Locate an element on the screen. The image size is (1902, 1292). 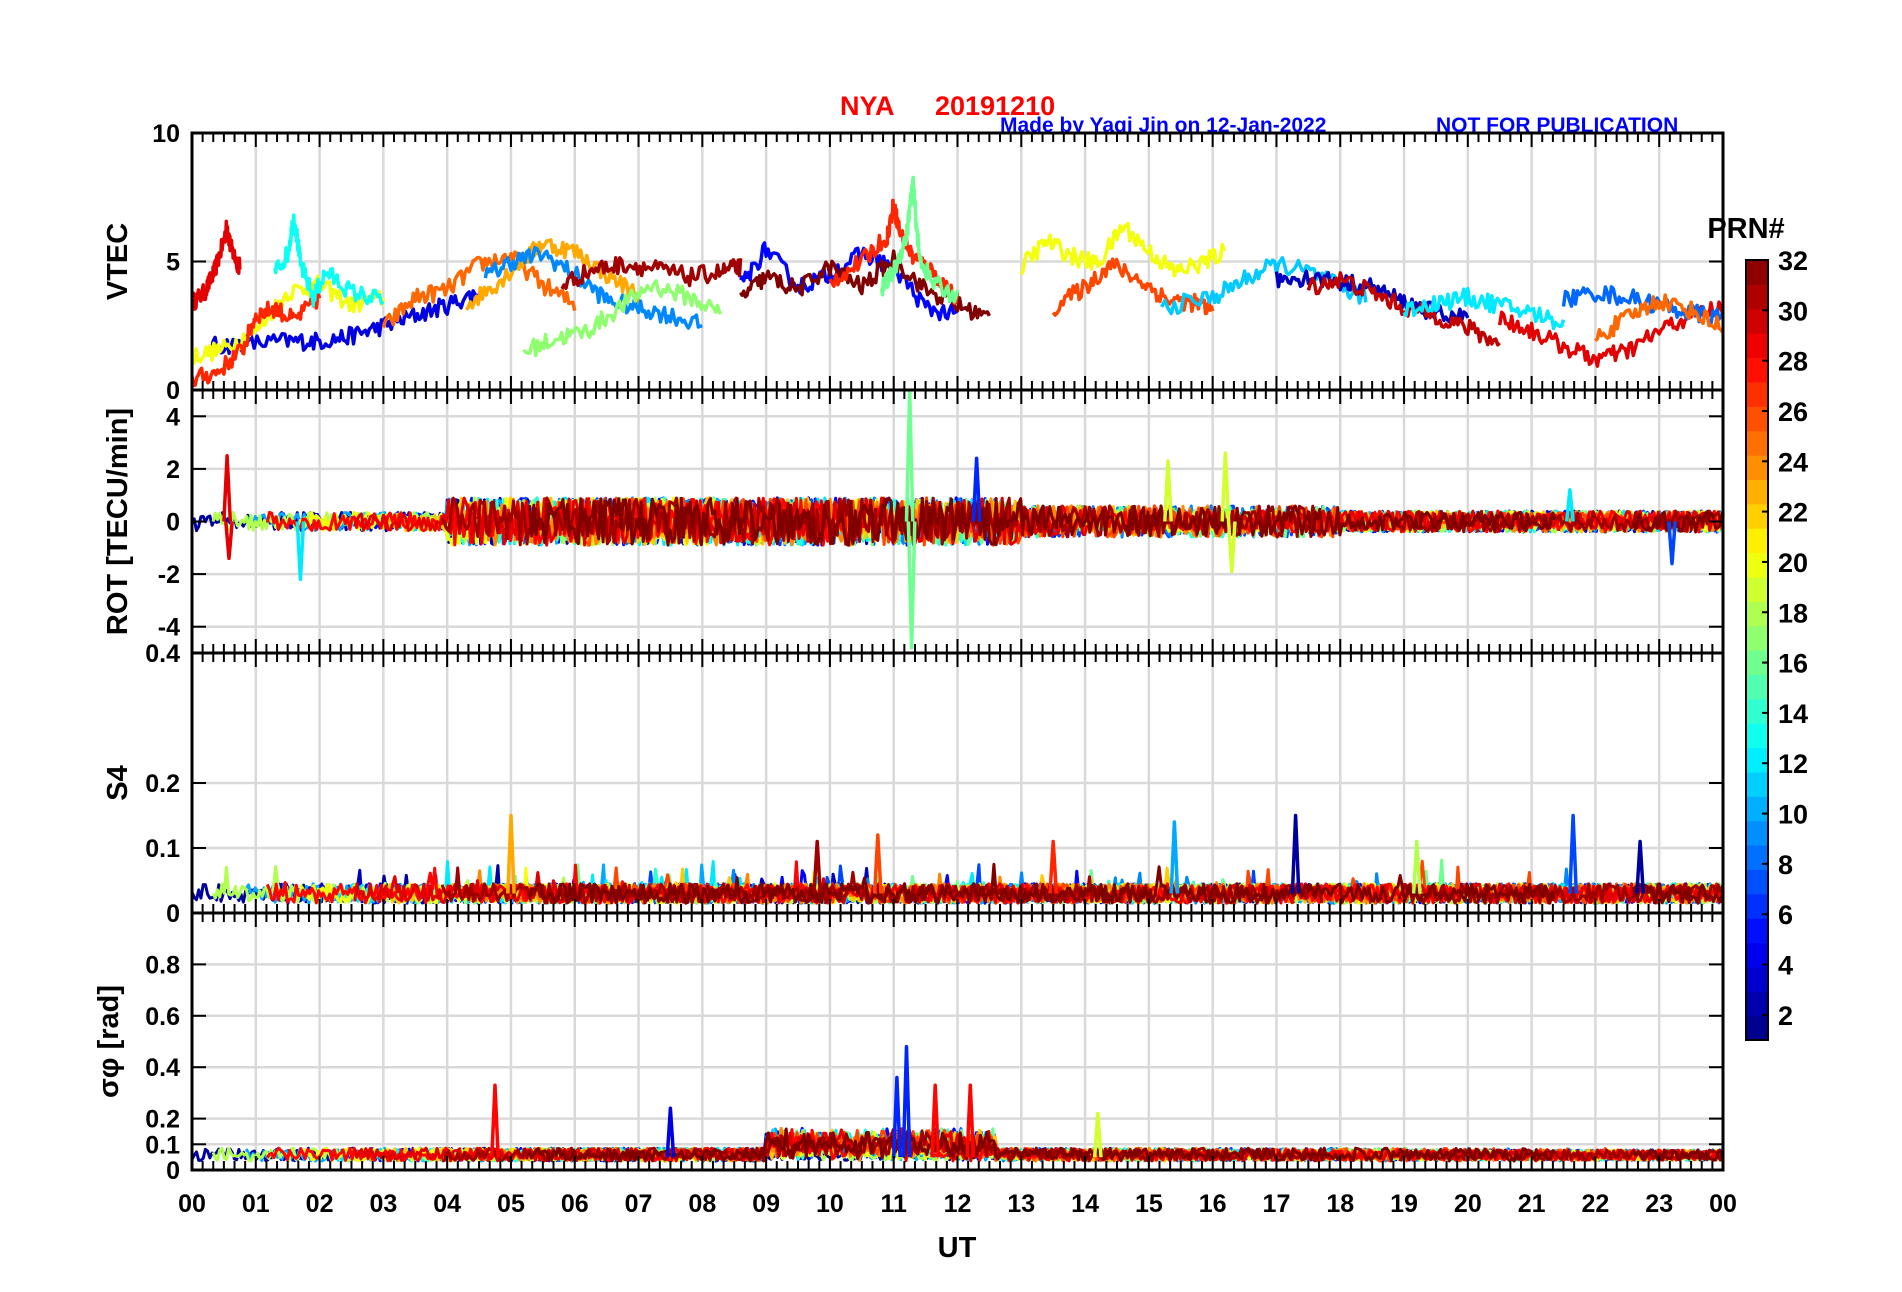
colorbar-tick-label: 28 is located at coordinates (1793, 362).